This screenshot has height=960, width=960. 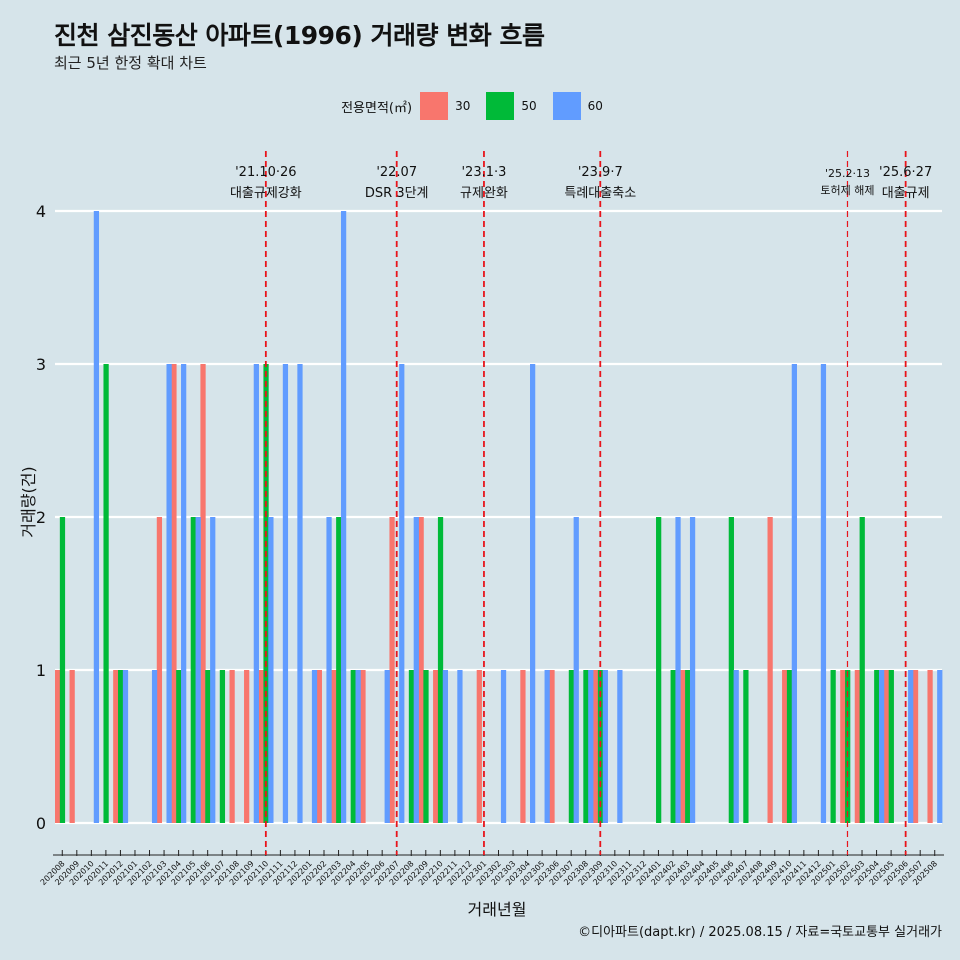 What do you see at coordinates (483, 172) in the screenshot?
I see `event-date-label: '23.1·3` at bounding box center [483, 172].